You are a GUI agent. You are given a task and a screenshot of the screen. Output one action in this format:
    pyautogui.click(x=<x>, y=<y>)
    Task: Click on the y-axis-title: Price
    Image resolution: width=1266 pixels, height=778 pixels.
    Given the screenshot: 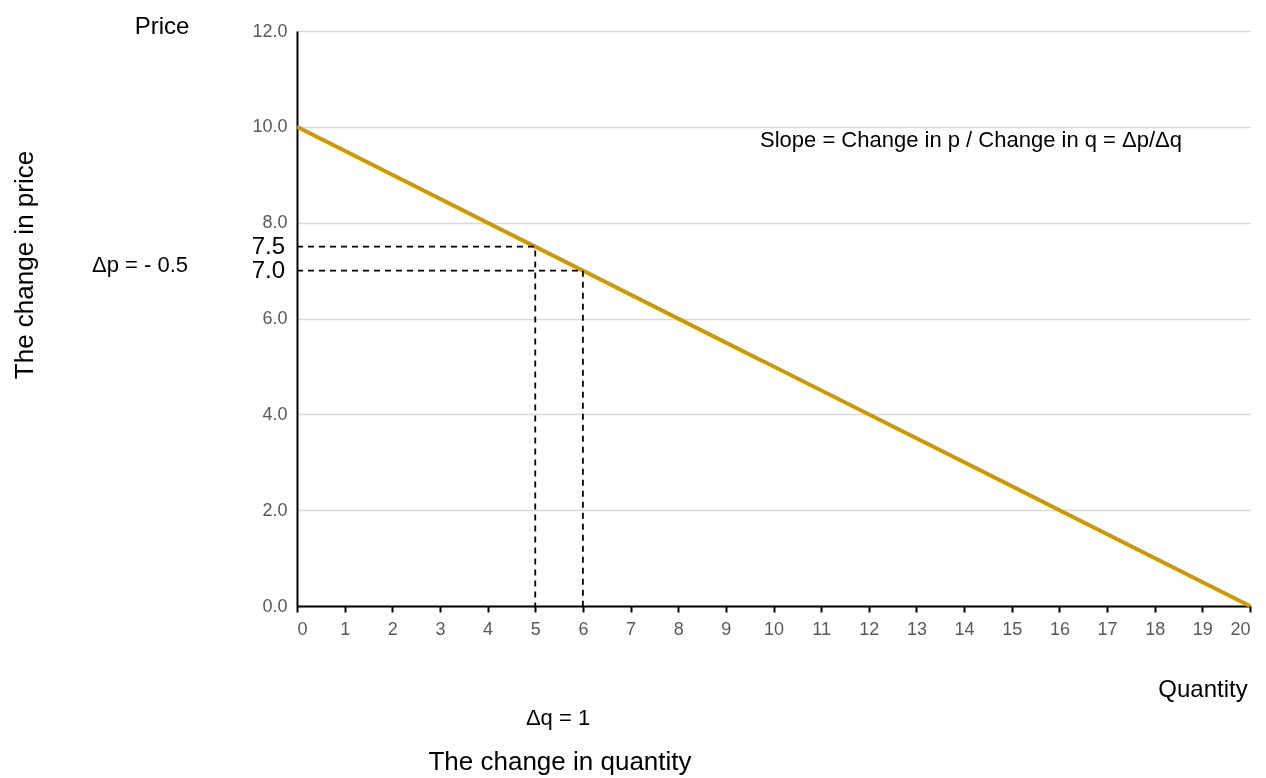 What is the action you would take?
    pyautogui.click(x=162, y=25)
    